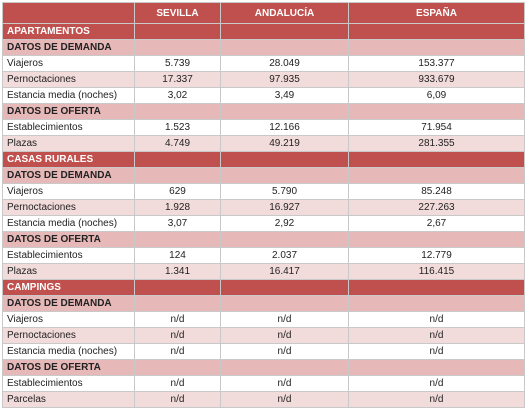 Image resolution: width=526 pixels, height=416 pixels. I want to click on data-row: Plazas 1.341 16.417 116.415, so click(263, 271).